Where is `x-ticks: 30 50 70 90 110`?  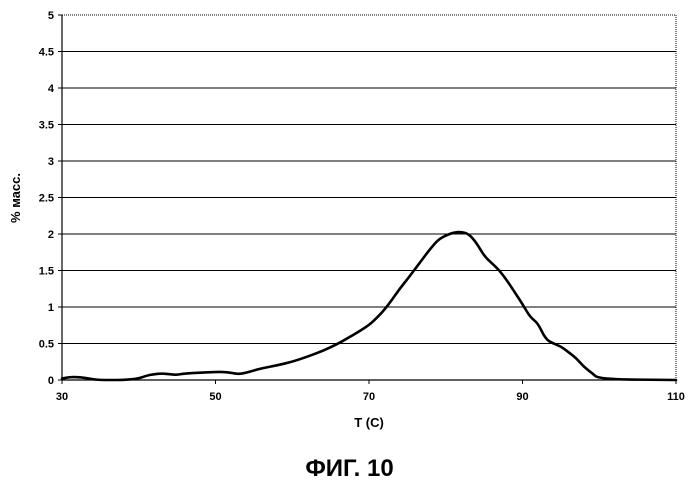
x-ticks: 30 50 70 90 110 is located at coordinates (370, 391).